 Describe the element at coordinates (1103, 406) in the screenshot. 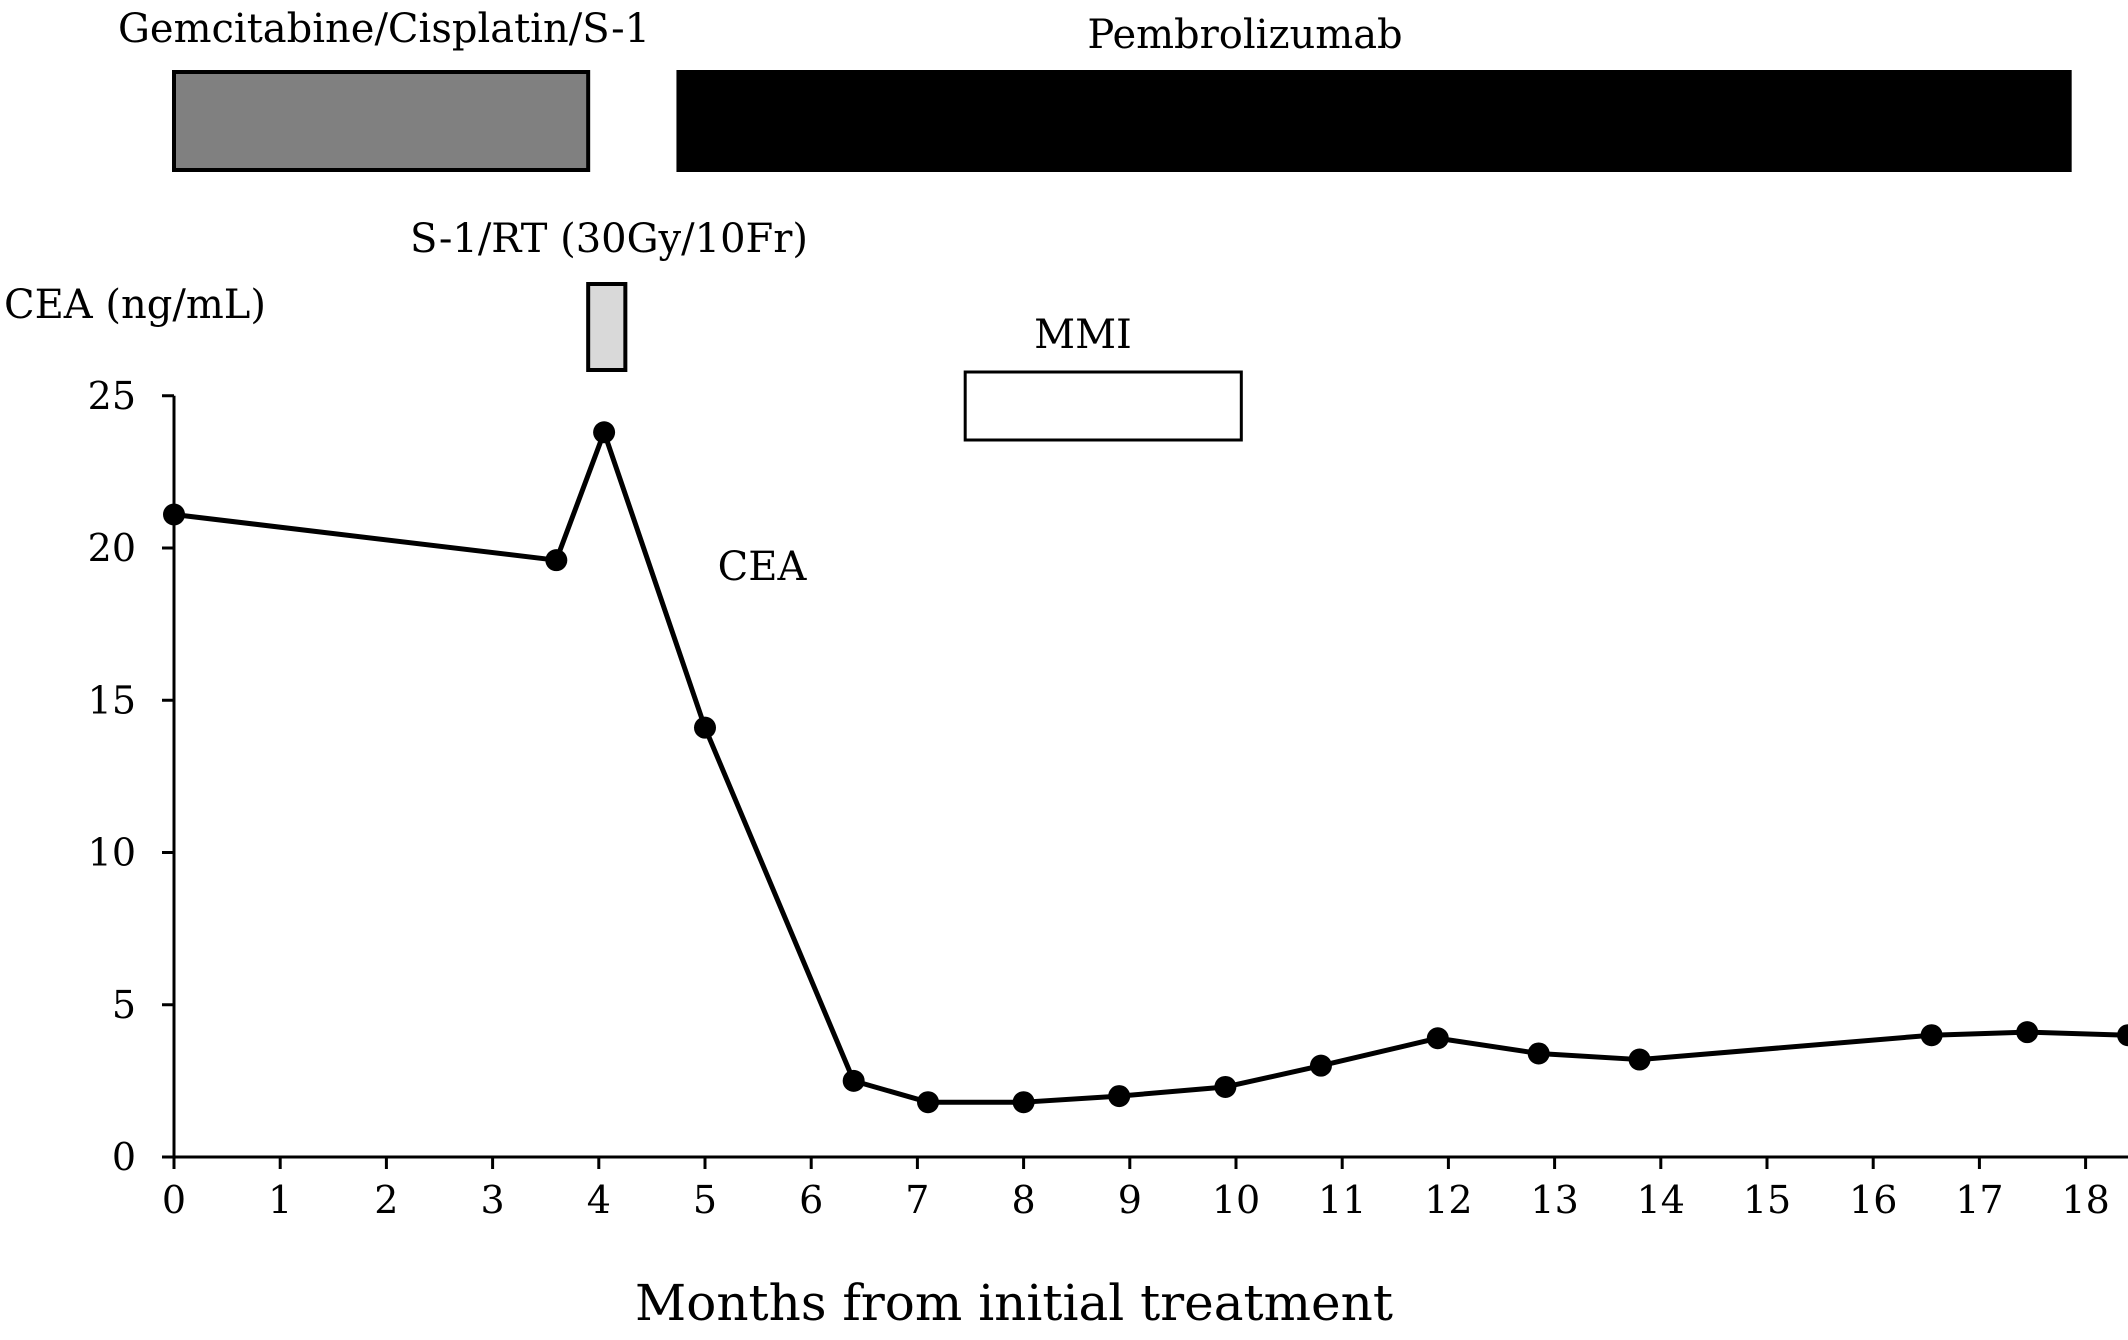

I see `treatment-bar-mmi` at that location.